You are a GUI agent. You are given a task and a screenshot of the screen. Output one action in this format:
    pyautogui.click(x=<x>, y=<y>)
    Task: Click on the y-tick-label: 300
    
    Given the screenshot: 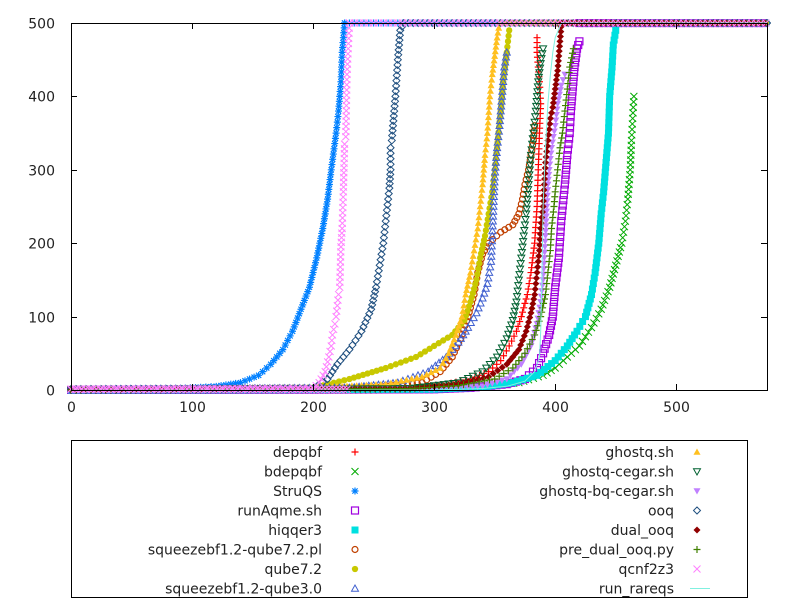 What is the action you would take?
    pyautogui.click(x=41, y=172)
    